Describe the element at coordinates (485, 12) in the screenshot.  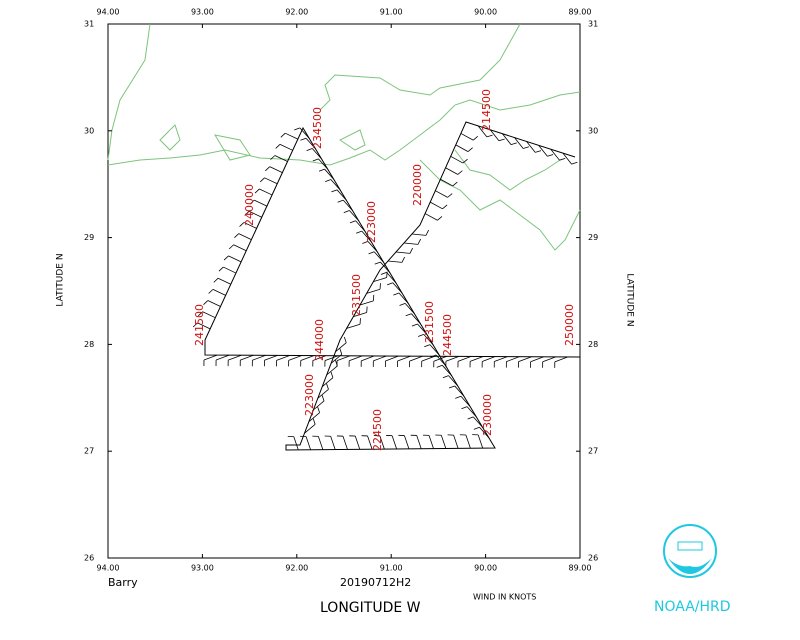
I see `lon-tick-label: 90.00` at that location.